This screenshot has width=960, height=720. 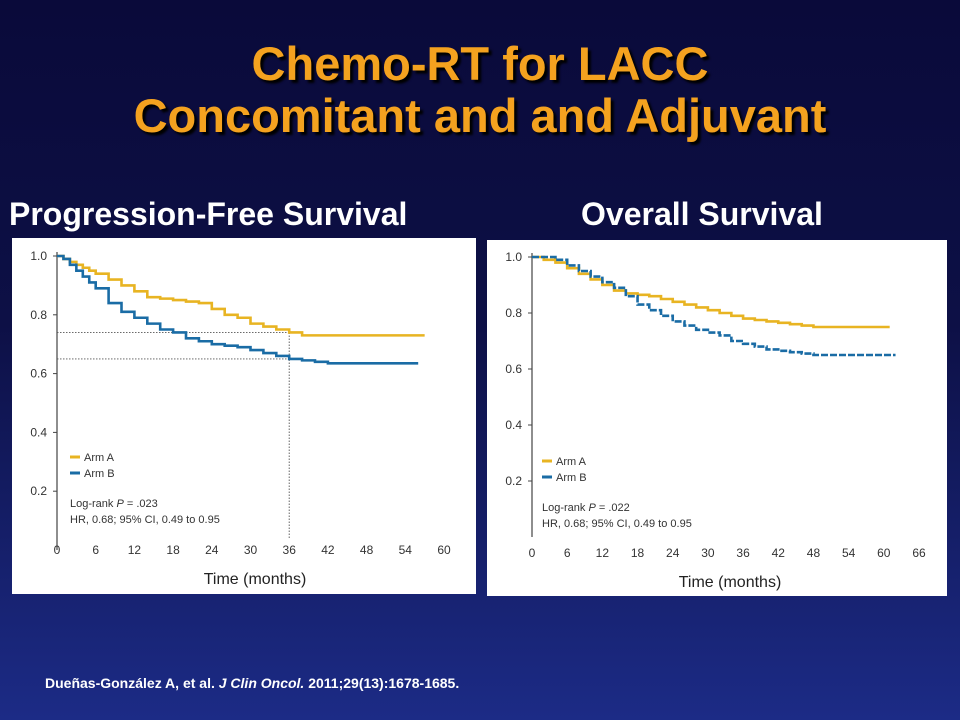 I want to click on slide-title-line2: Concomitant and and Adjuvant, so click(x=480, y=115).